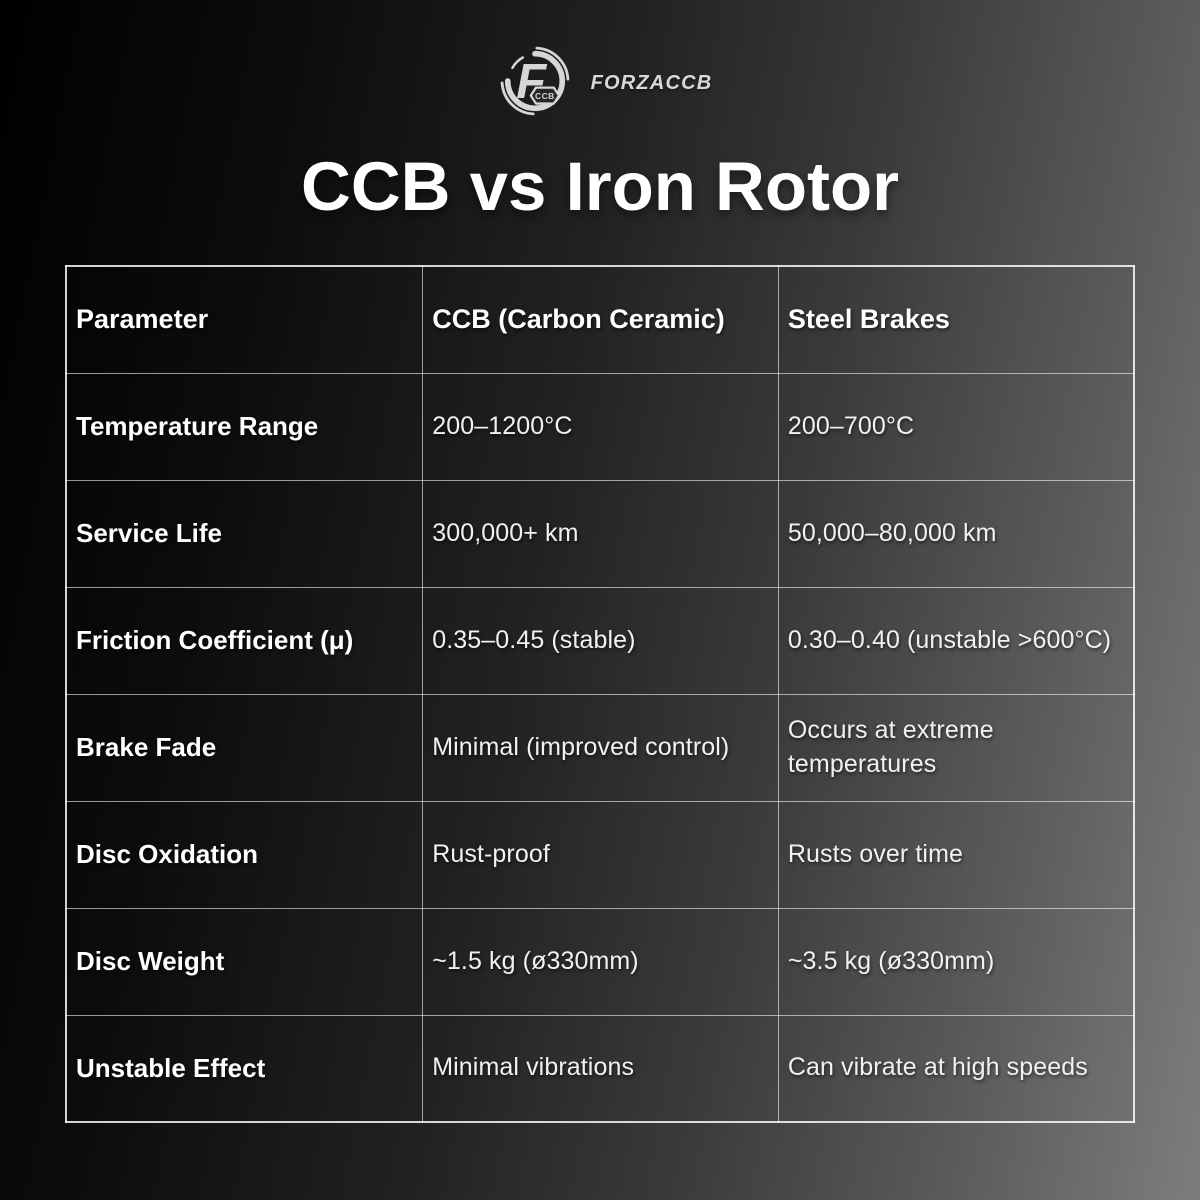  What do you see at coordinates (244, 961) in the screenshot?
I see `parameter-cell: Disc Weight` at bounding box center [244, 961].